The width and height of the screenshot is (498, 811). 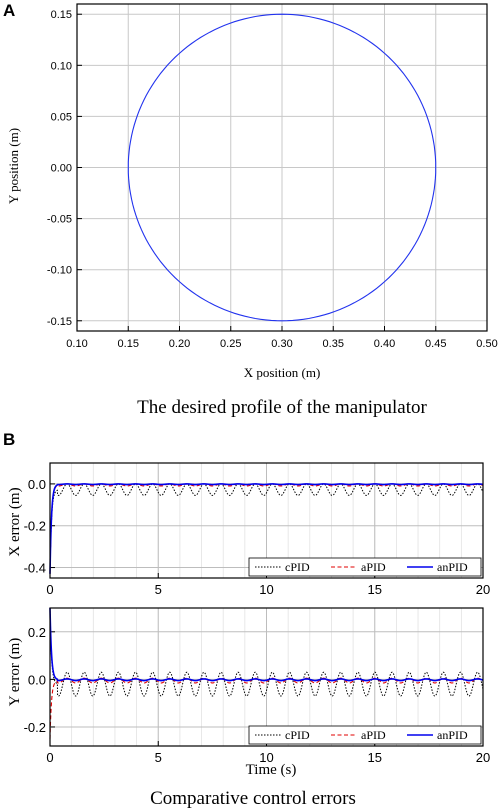 I want to click on y-tick-label: -0.4, so click(x=35, y=568).